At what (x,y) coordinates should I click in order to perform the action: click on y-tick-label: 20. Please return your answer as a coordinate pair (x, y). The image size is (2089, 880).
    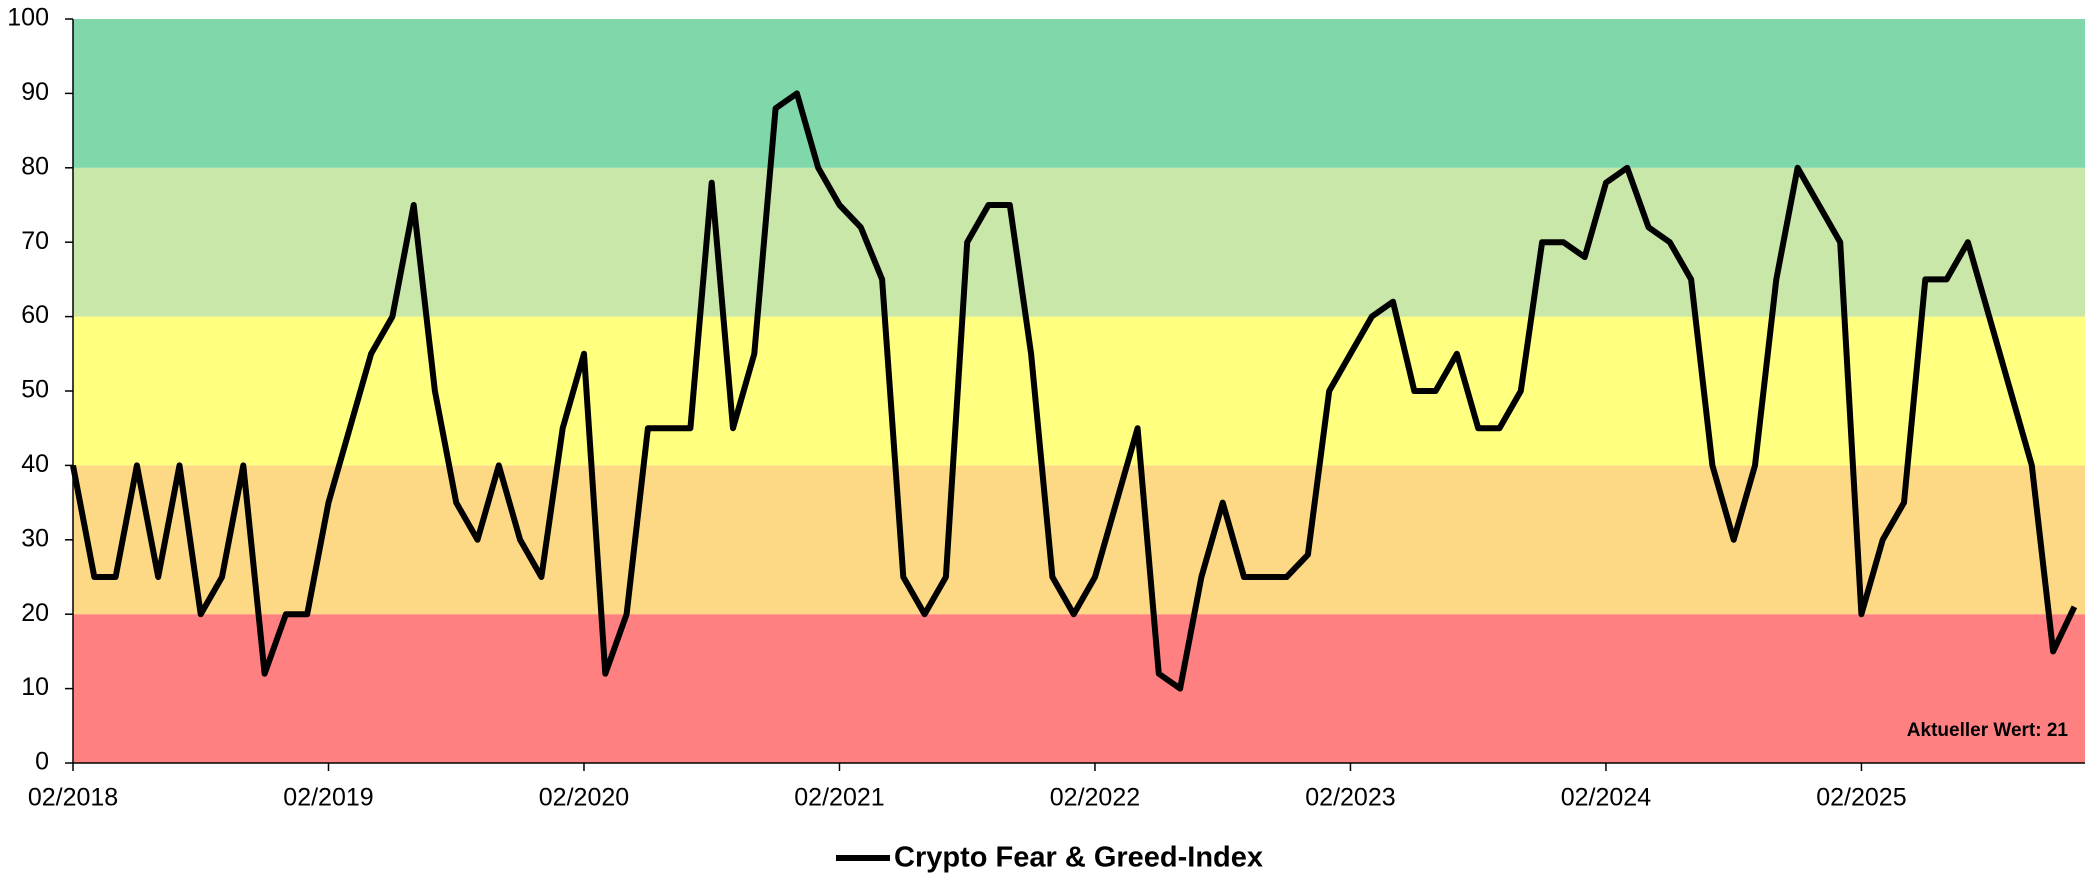
    Looking at the image, I should click on (35, 613).